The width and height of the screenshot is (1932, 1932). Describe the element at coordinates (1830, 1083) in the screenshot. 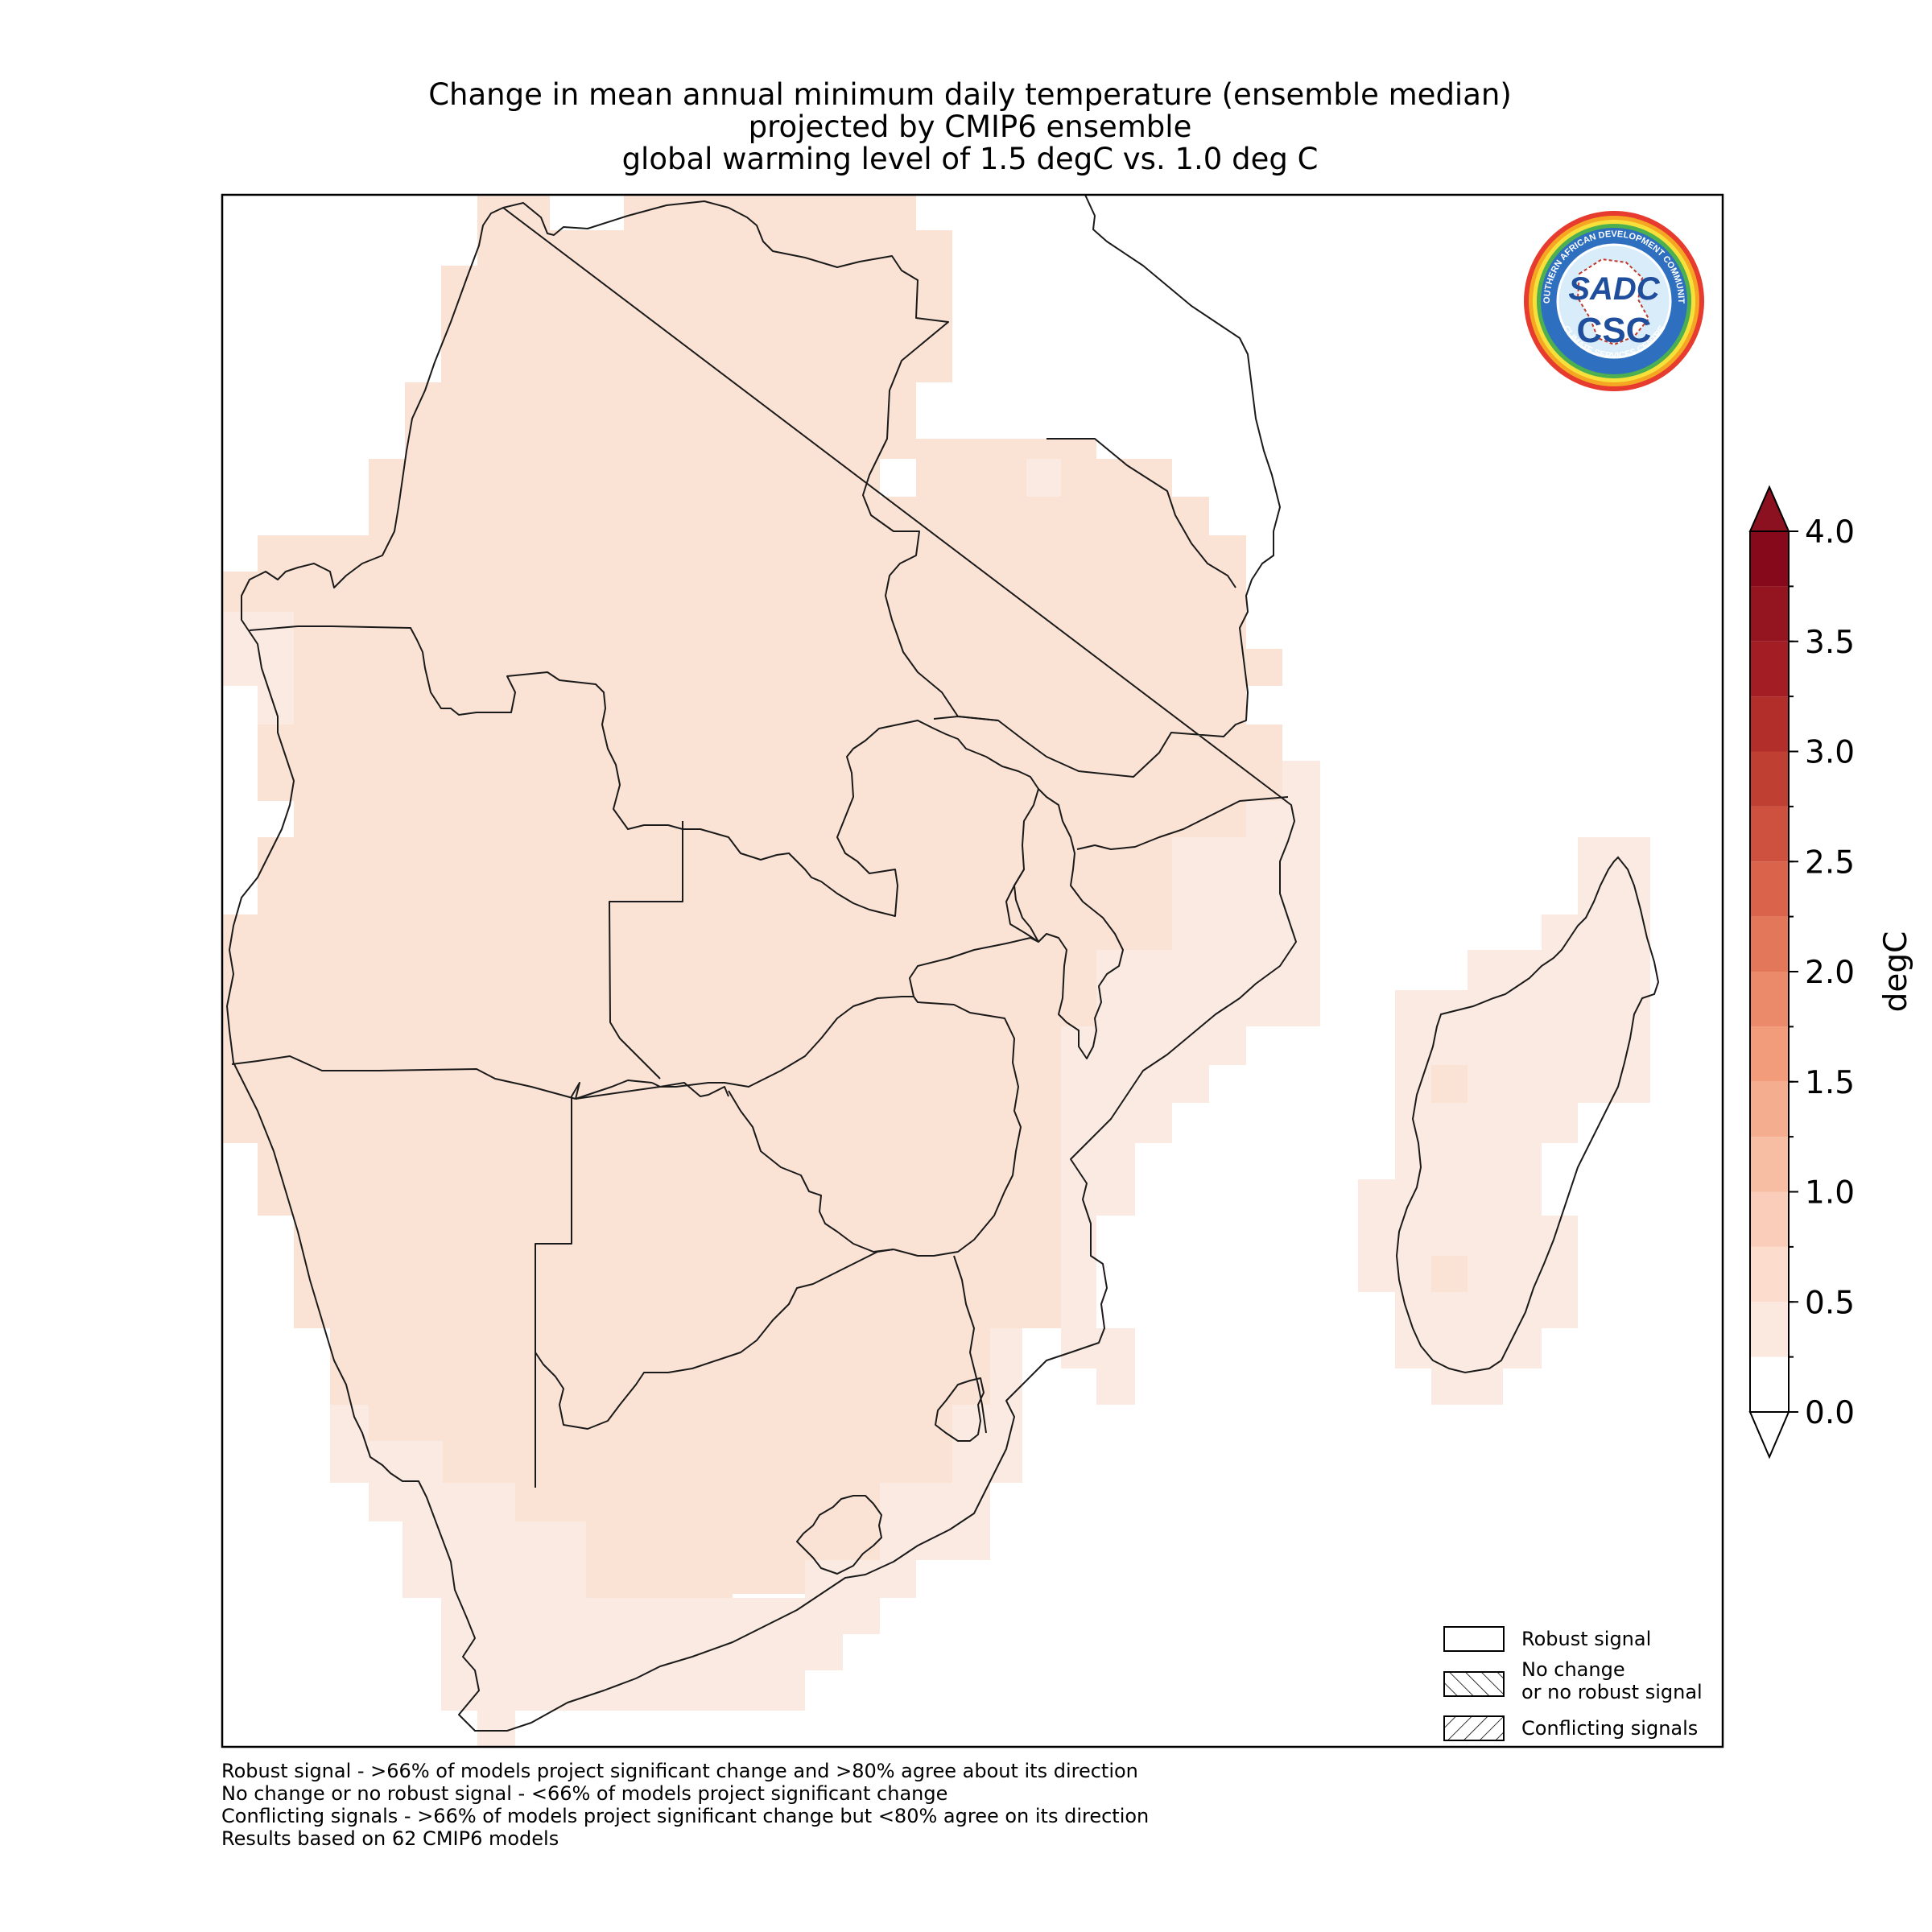

I see `colorbar-tick-label: 1.5` at that location.